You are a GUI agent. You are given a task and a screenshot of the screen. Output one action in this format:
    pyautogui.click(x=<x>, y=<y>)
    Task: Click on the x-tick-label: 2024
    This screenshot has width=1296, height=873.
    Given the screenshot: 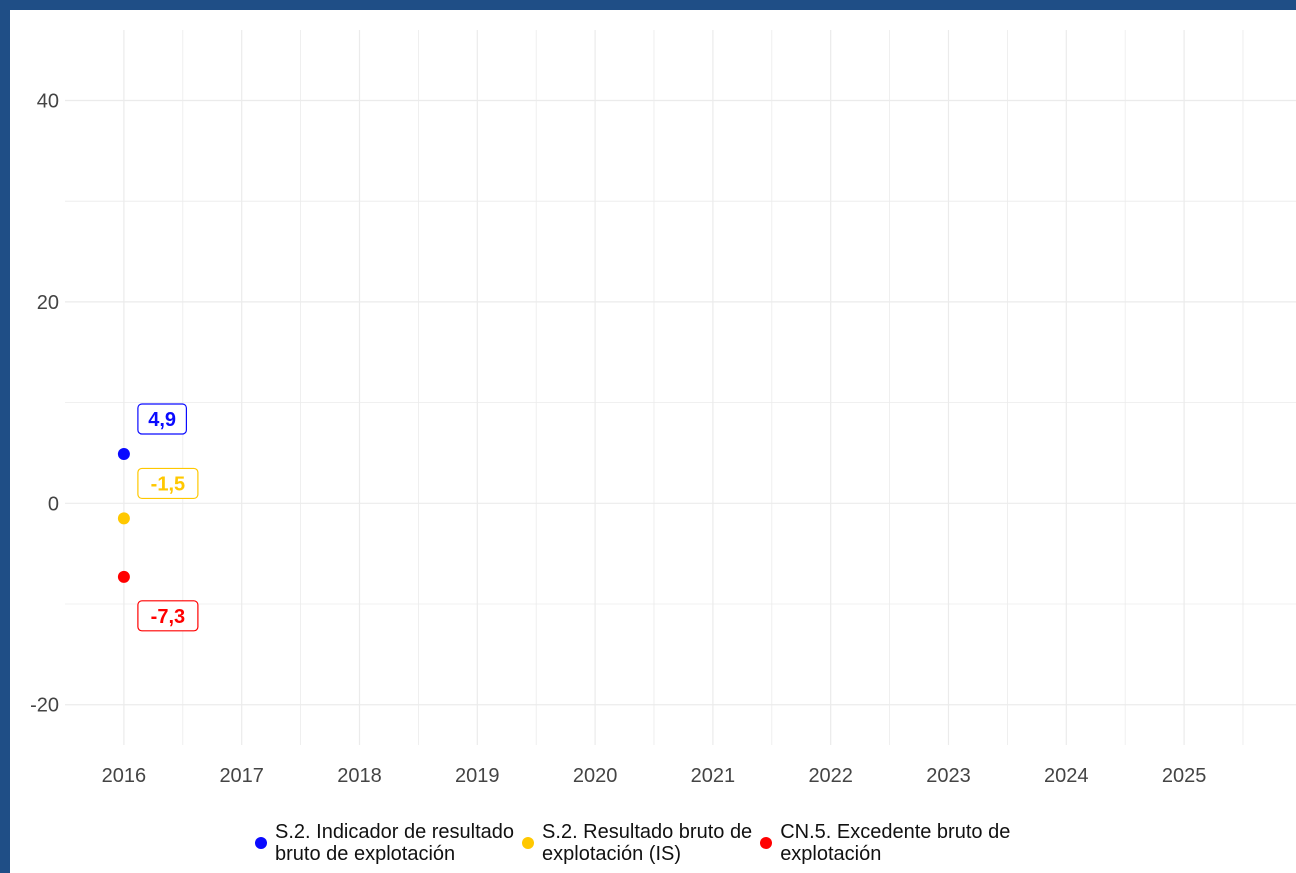 What is the action you would take?
    pyautogui.click(x=1066, y=776)
    